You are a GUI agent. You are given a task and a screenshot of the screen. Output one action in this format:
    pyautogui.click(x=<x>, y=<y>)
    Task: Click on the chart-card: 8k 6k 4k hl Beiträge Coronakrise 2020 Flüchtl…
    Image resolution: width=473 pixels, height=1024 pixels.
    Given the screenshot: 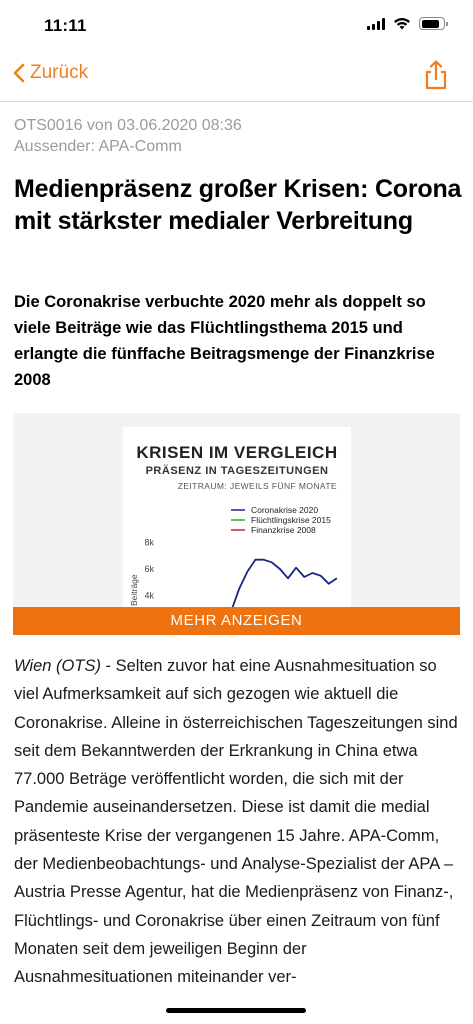 What is the action you would take?
    pyautogui.click(x=237, y=527)
    